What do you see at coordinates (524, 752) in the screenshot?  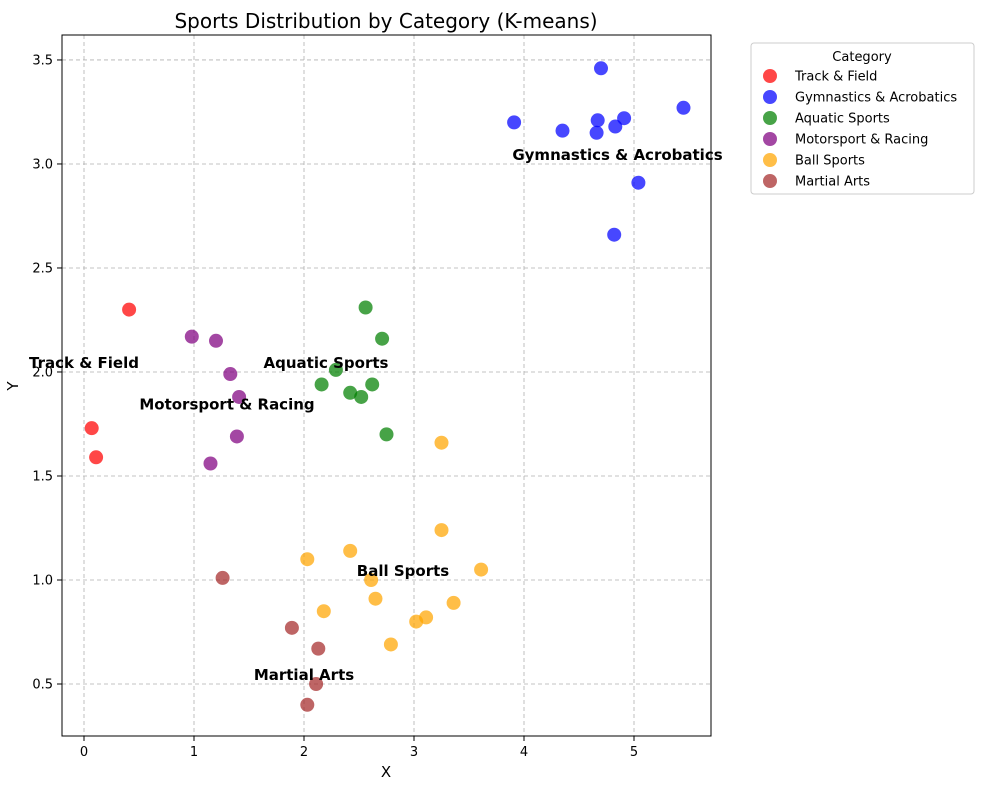 I see `x-tick-label: 4` at bounding box center [524, 752].